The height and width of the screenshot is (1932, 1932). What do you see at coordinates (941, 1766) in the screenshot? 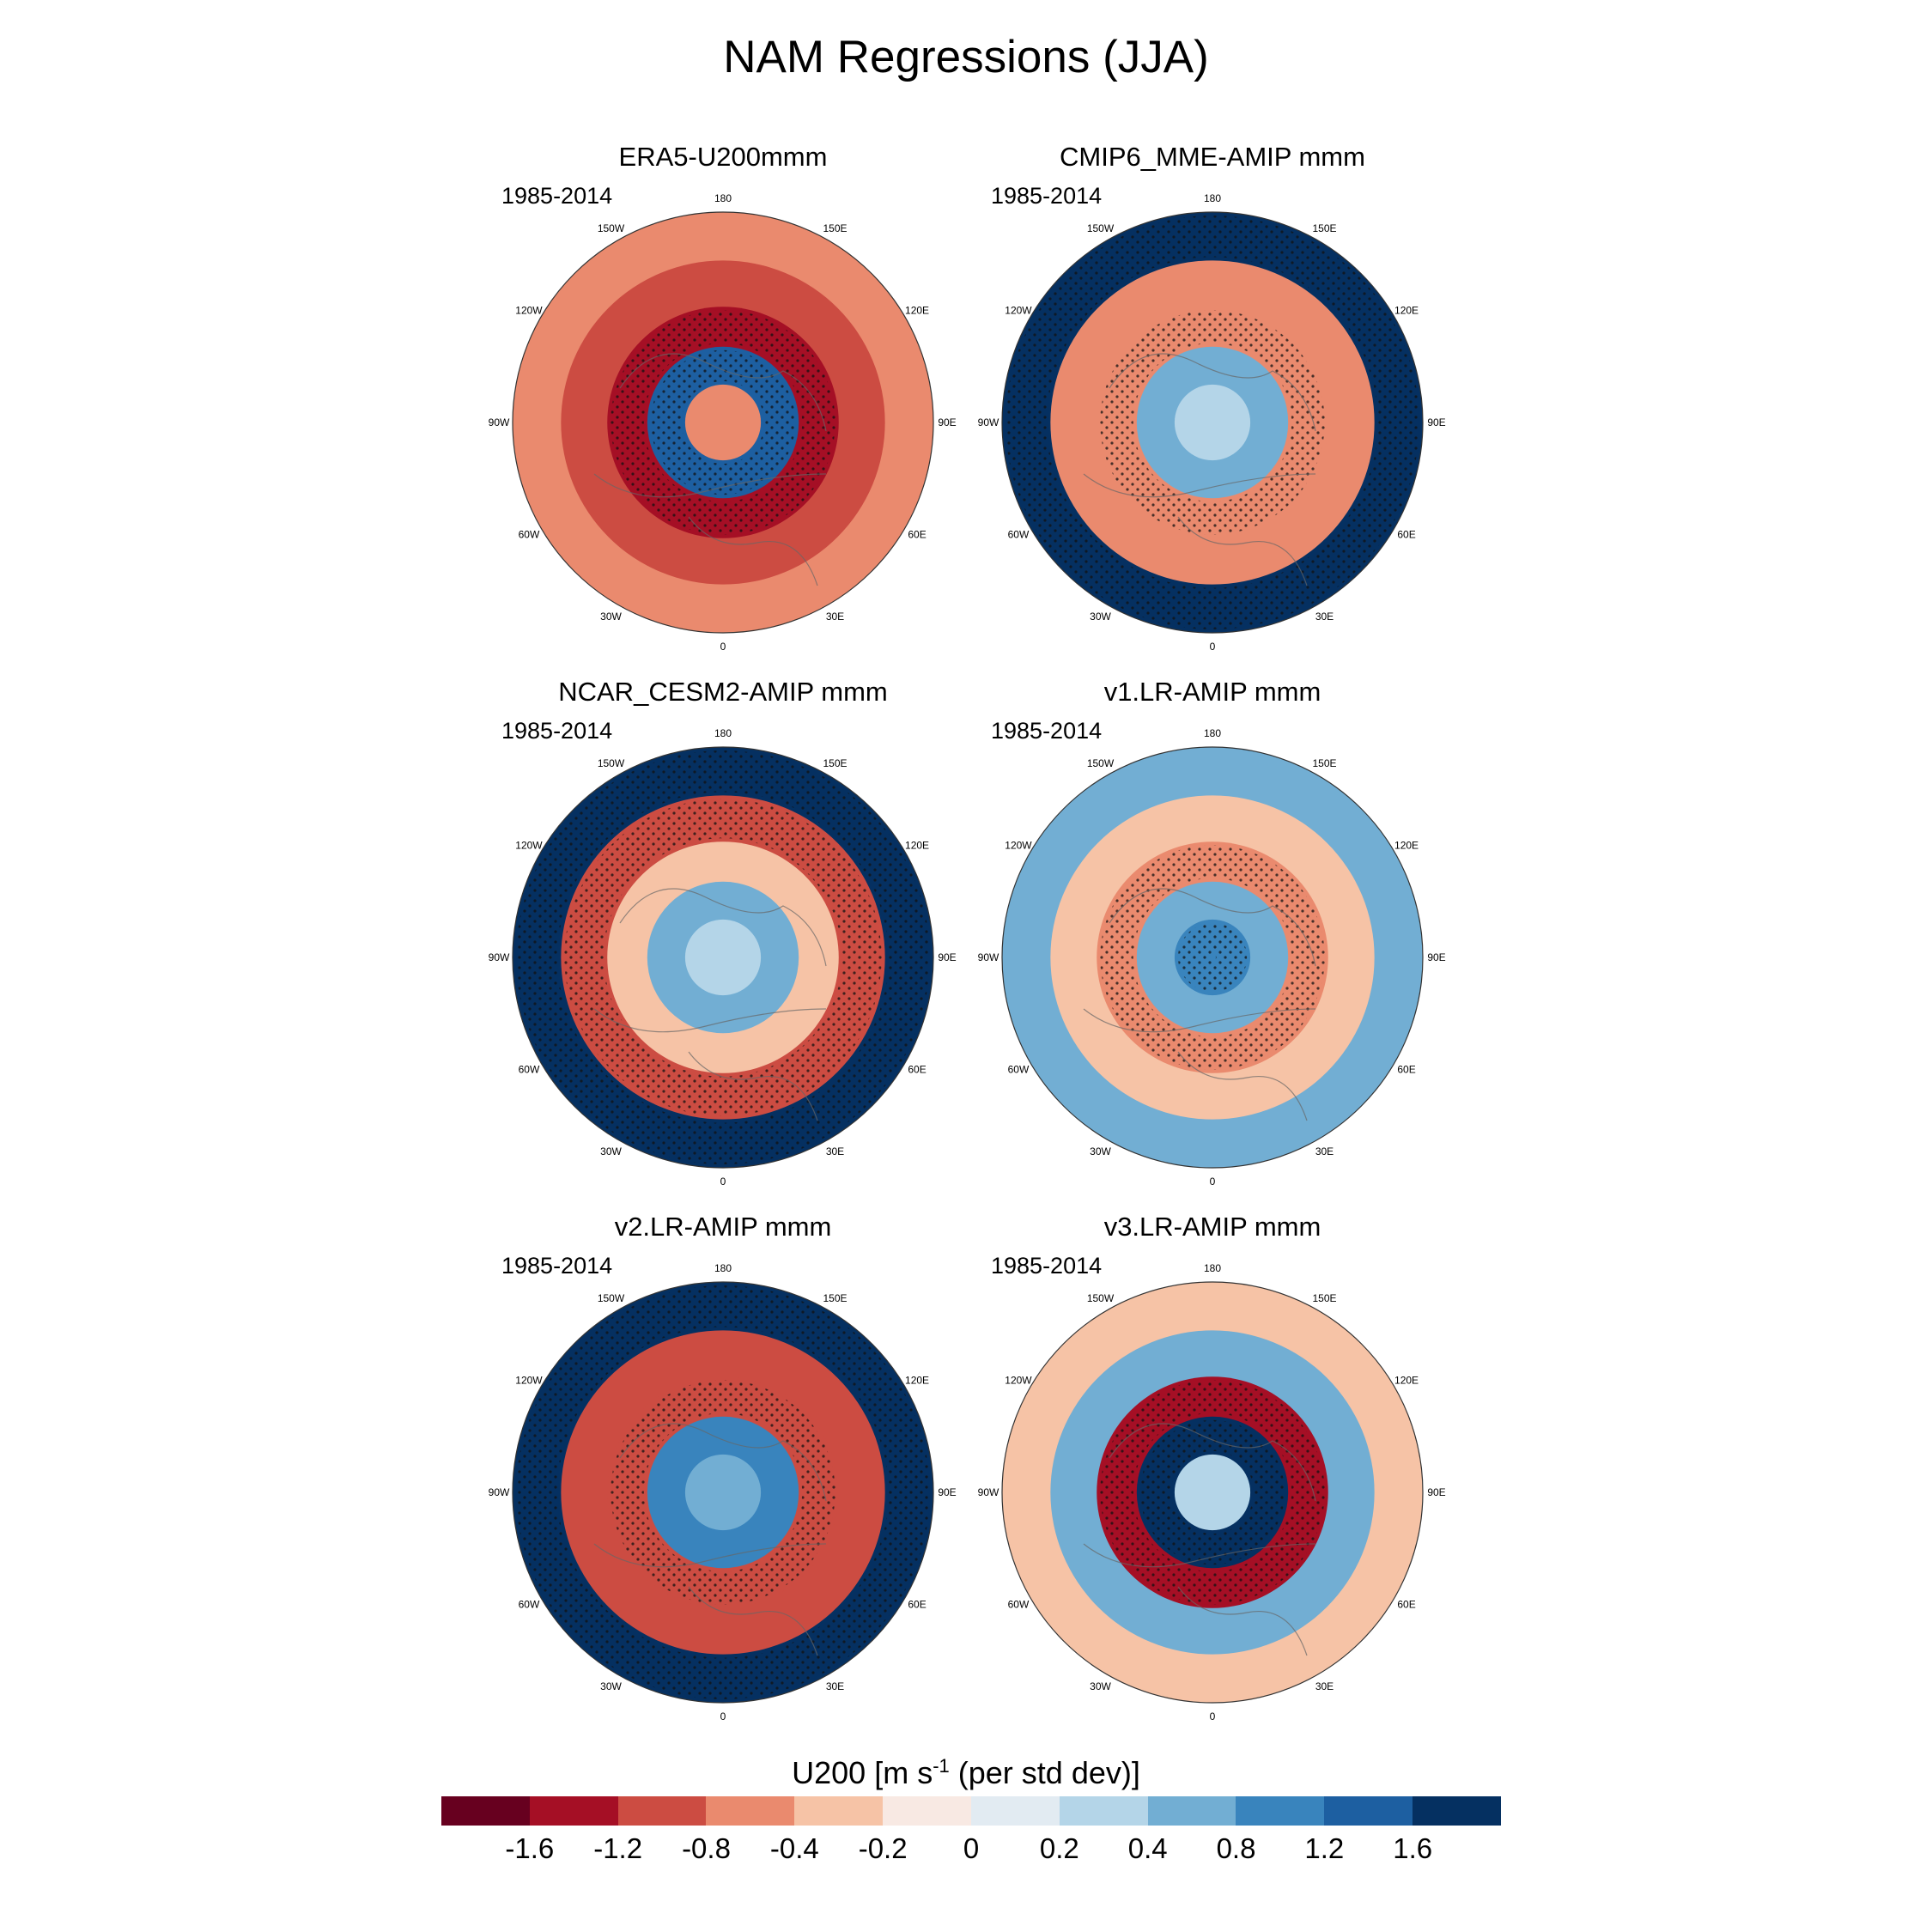
I see `colorbar-title-exponent: -1` at bounding box center [941, 1766].